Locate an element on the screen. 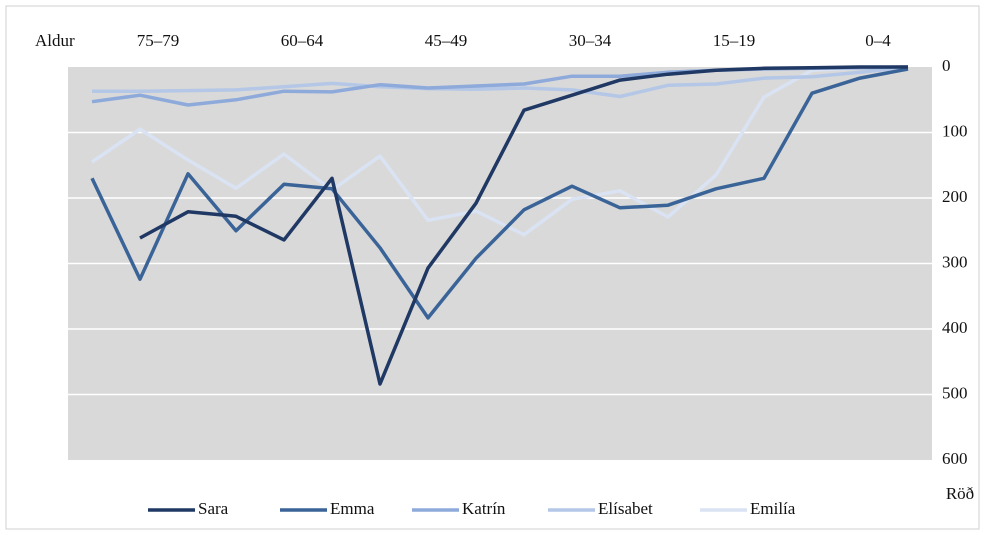 The image size is (985, 535). x-tick-label: 0–4 is located at coordinates (878, 40).